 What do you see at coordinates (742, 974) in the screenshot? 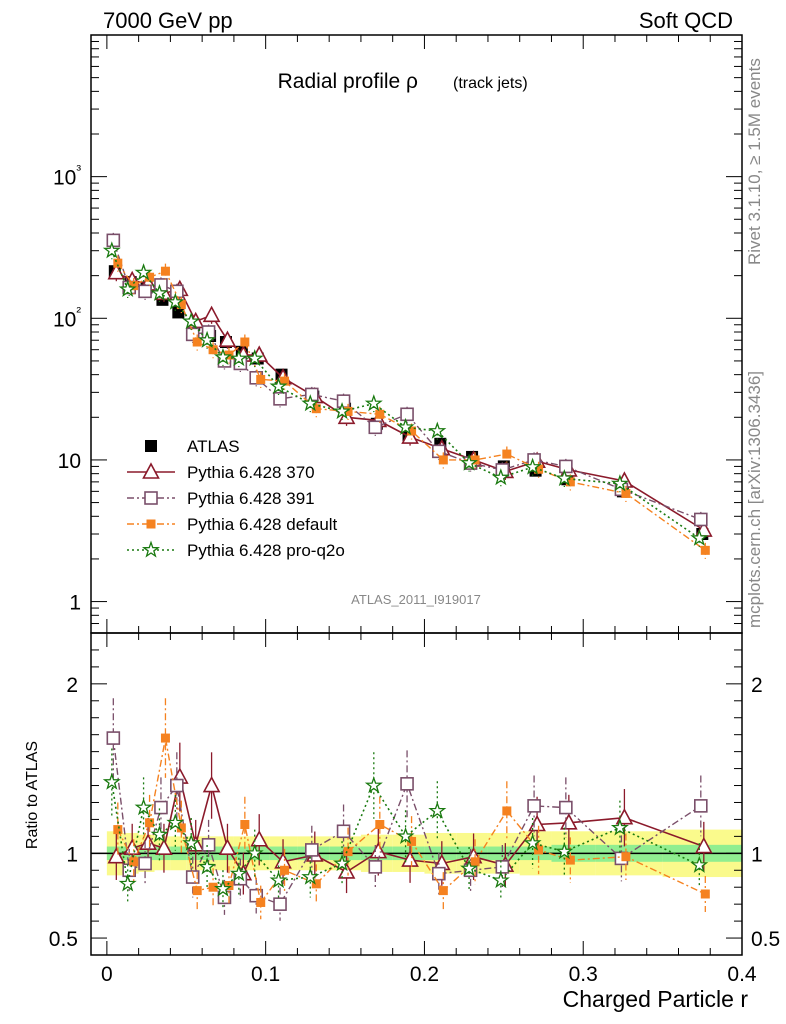
I see `x-tick-label: 0.4` at bounding box center [742, 974].